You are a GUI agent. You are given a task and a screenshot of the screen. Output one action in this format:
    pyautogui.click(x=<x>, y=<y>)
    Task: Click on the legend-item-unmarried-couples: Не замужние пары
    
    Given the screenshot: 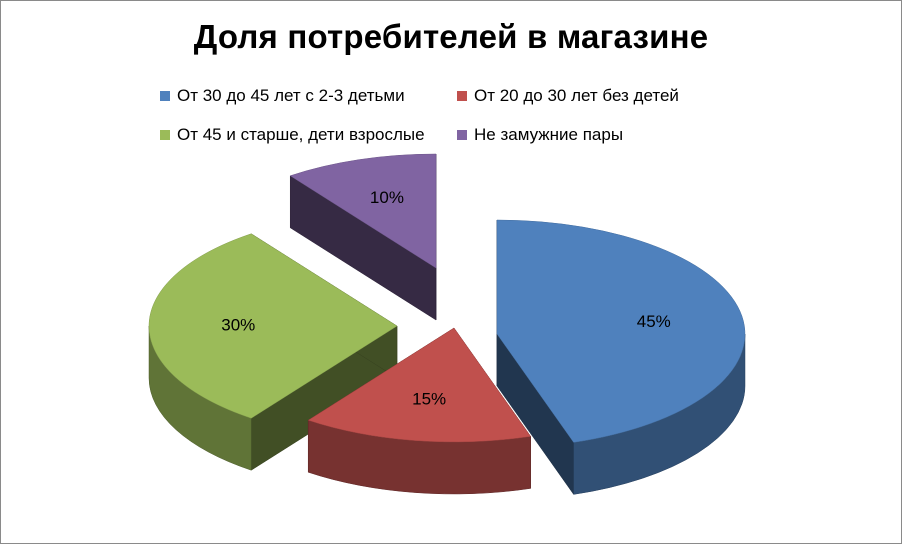 What is the action you would take?
    pyautogui.click(x=540, y=135)
    